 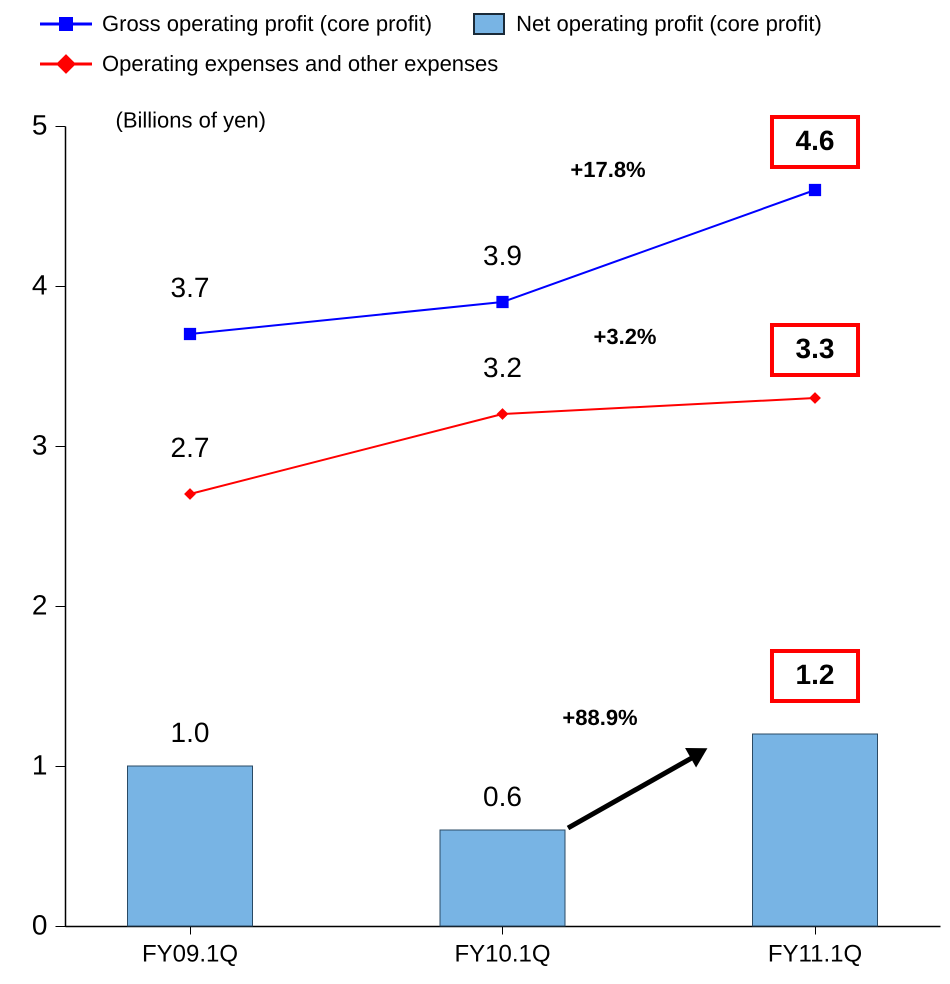 I want to click on y-tick-label: 2, so click(x=40, y=605).